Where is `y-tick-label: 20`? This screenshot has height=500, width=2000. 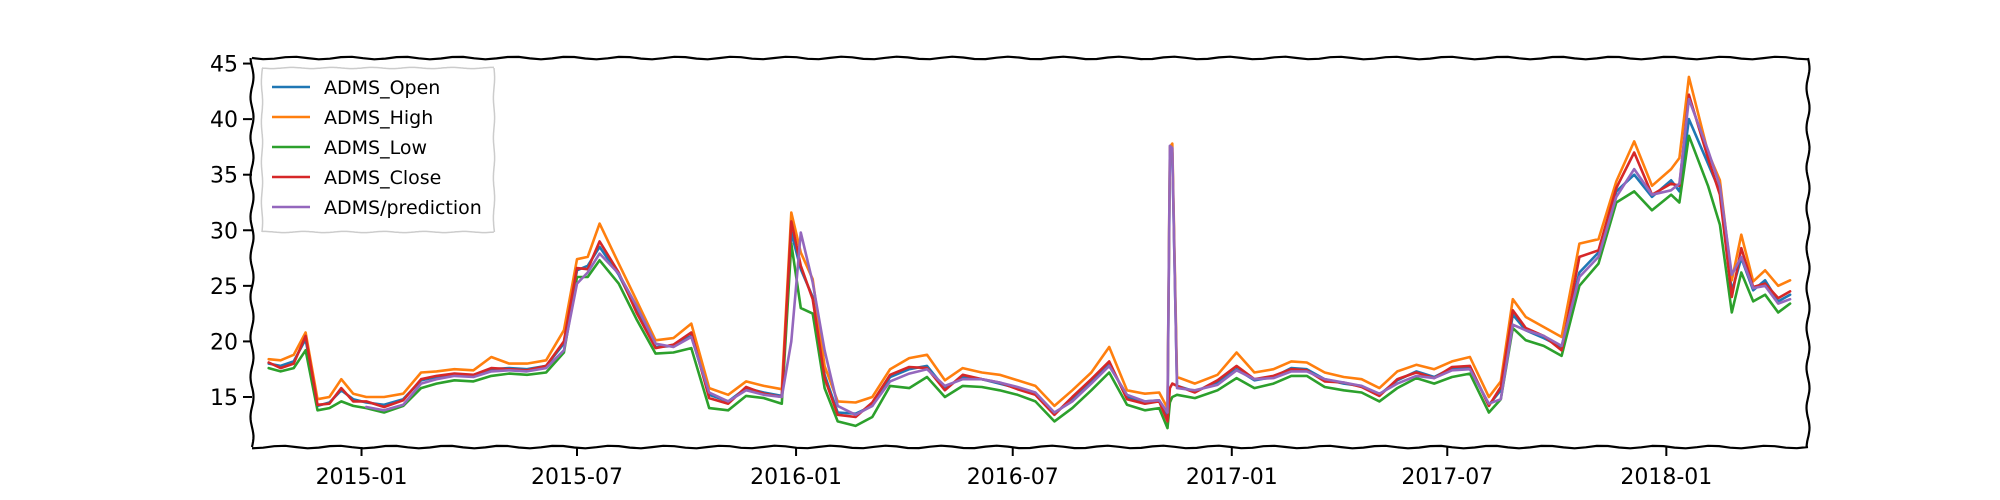
y-tick-label: 20 is located at coordinates (224, 342).